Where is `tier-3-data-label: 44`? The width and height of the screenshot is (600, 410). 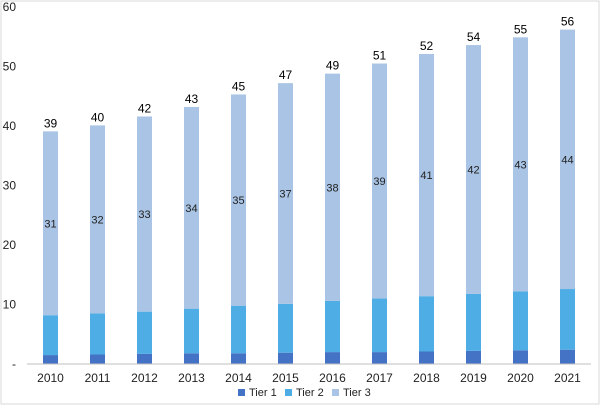
tier-3-data-label: 44 is located at coordinates (567, 160).